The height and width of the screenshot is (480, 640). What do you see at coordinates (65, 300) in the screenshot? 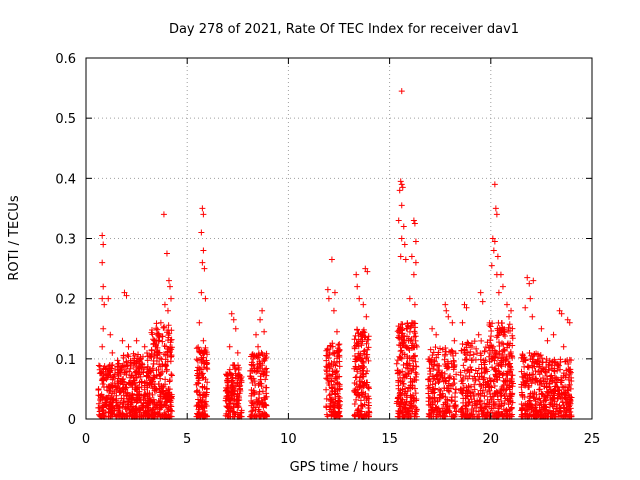
I see `y-tick-label: 0.2` at bounding box center [65, 300].